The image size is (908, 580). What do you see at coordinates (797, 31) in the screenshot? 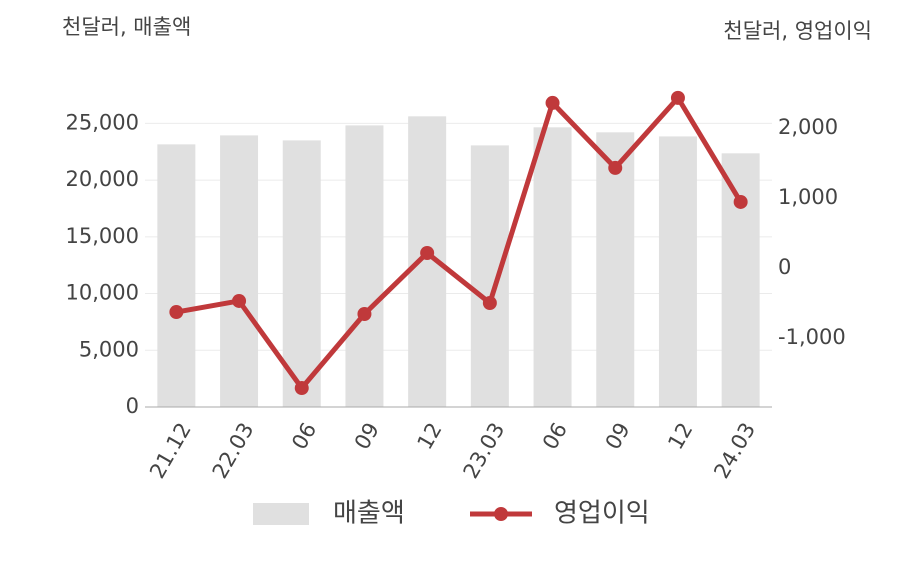
I see `right-unit: 천달러, 영업이익` at bounding box center [797, 31].